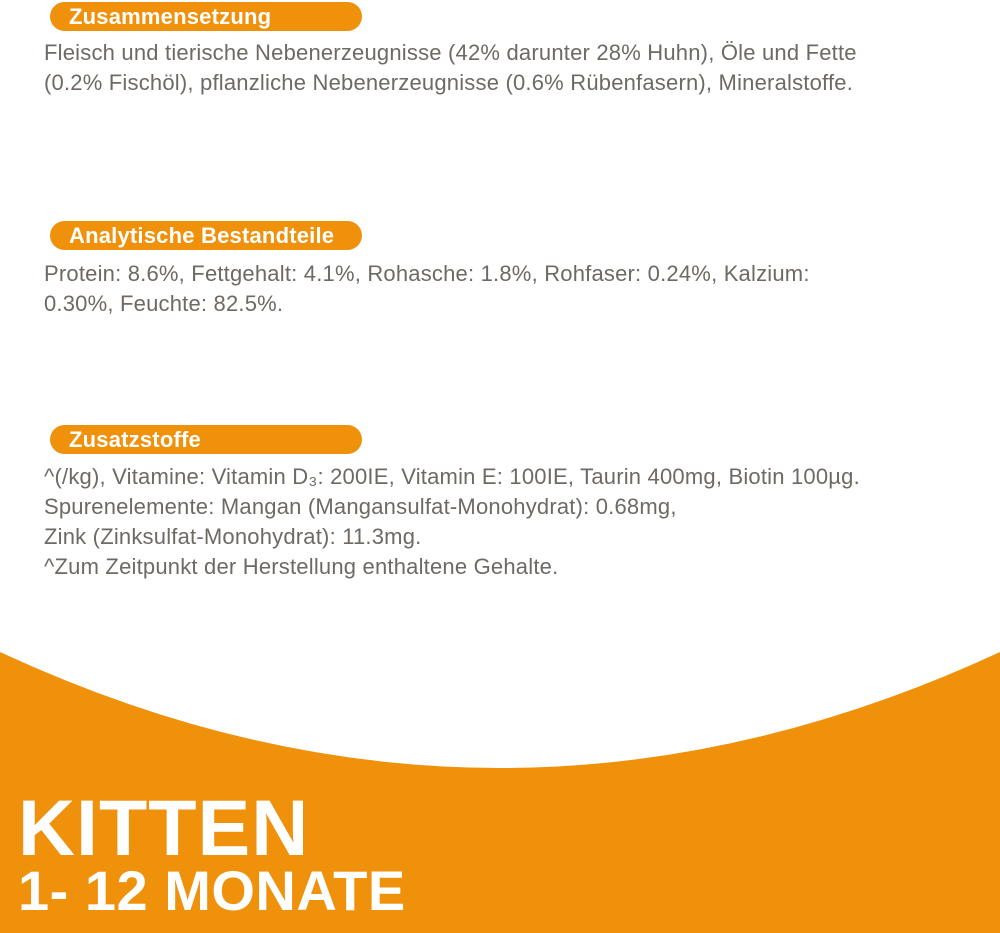 The image size is (1000, 933). What do you see at coordinates (206, 235) in the screenshot?
I see `analytical-constituents-badge: Analytische Bestandteile` at bounding box center [206, 235].